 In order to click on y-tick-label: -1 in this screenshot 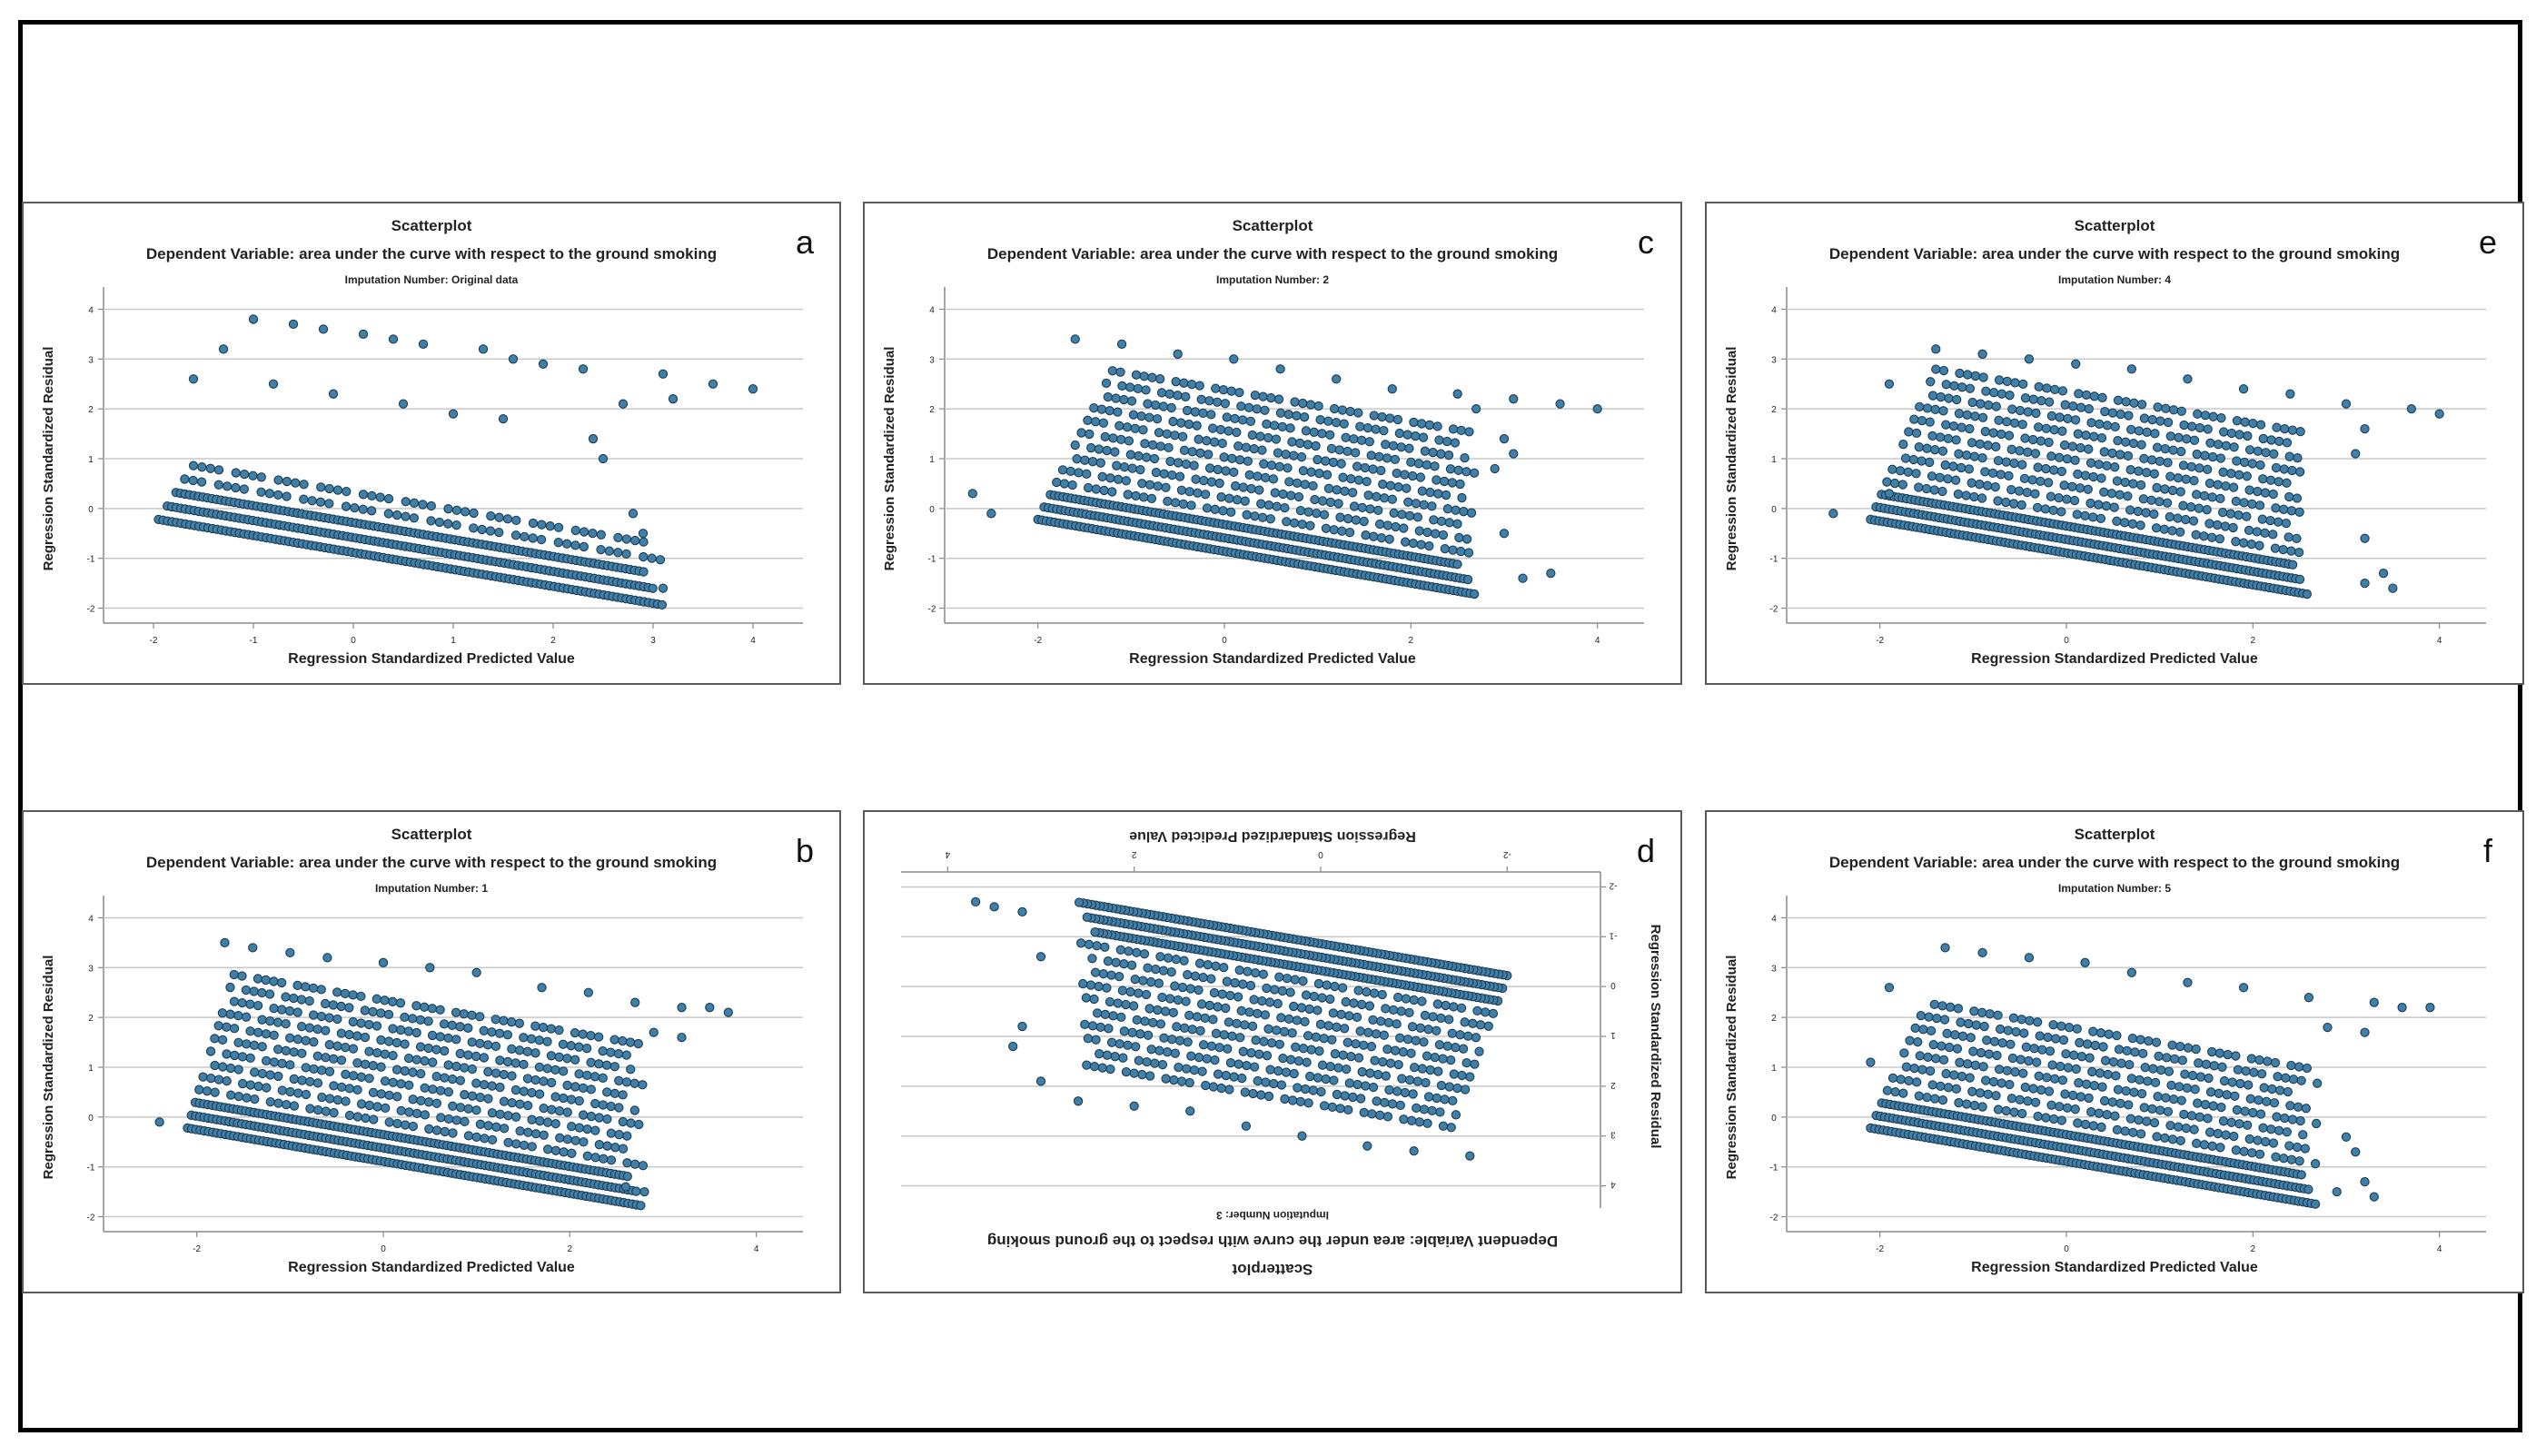, I will do `click(91, 560)`.